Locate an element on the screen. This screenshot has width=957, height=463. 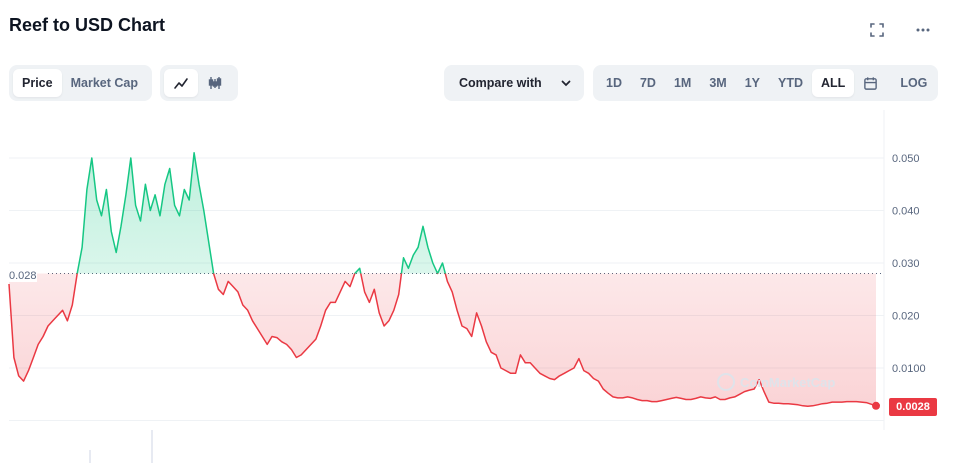
compare-with-dropdown: Compare with is located at coordinates (514, 83).